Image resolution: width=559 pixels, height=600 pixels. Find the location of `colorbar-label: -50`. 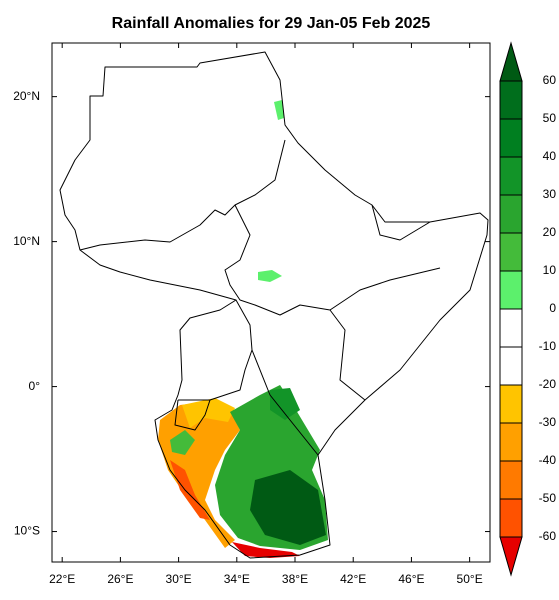

colorbar-label: -50 is located at coordinates (548, 498).